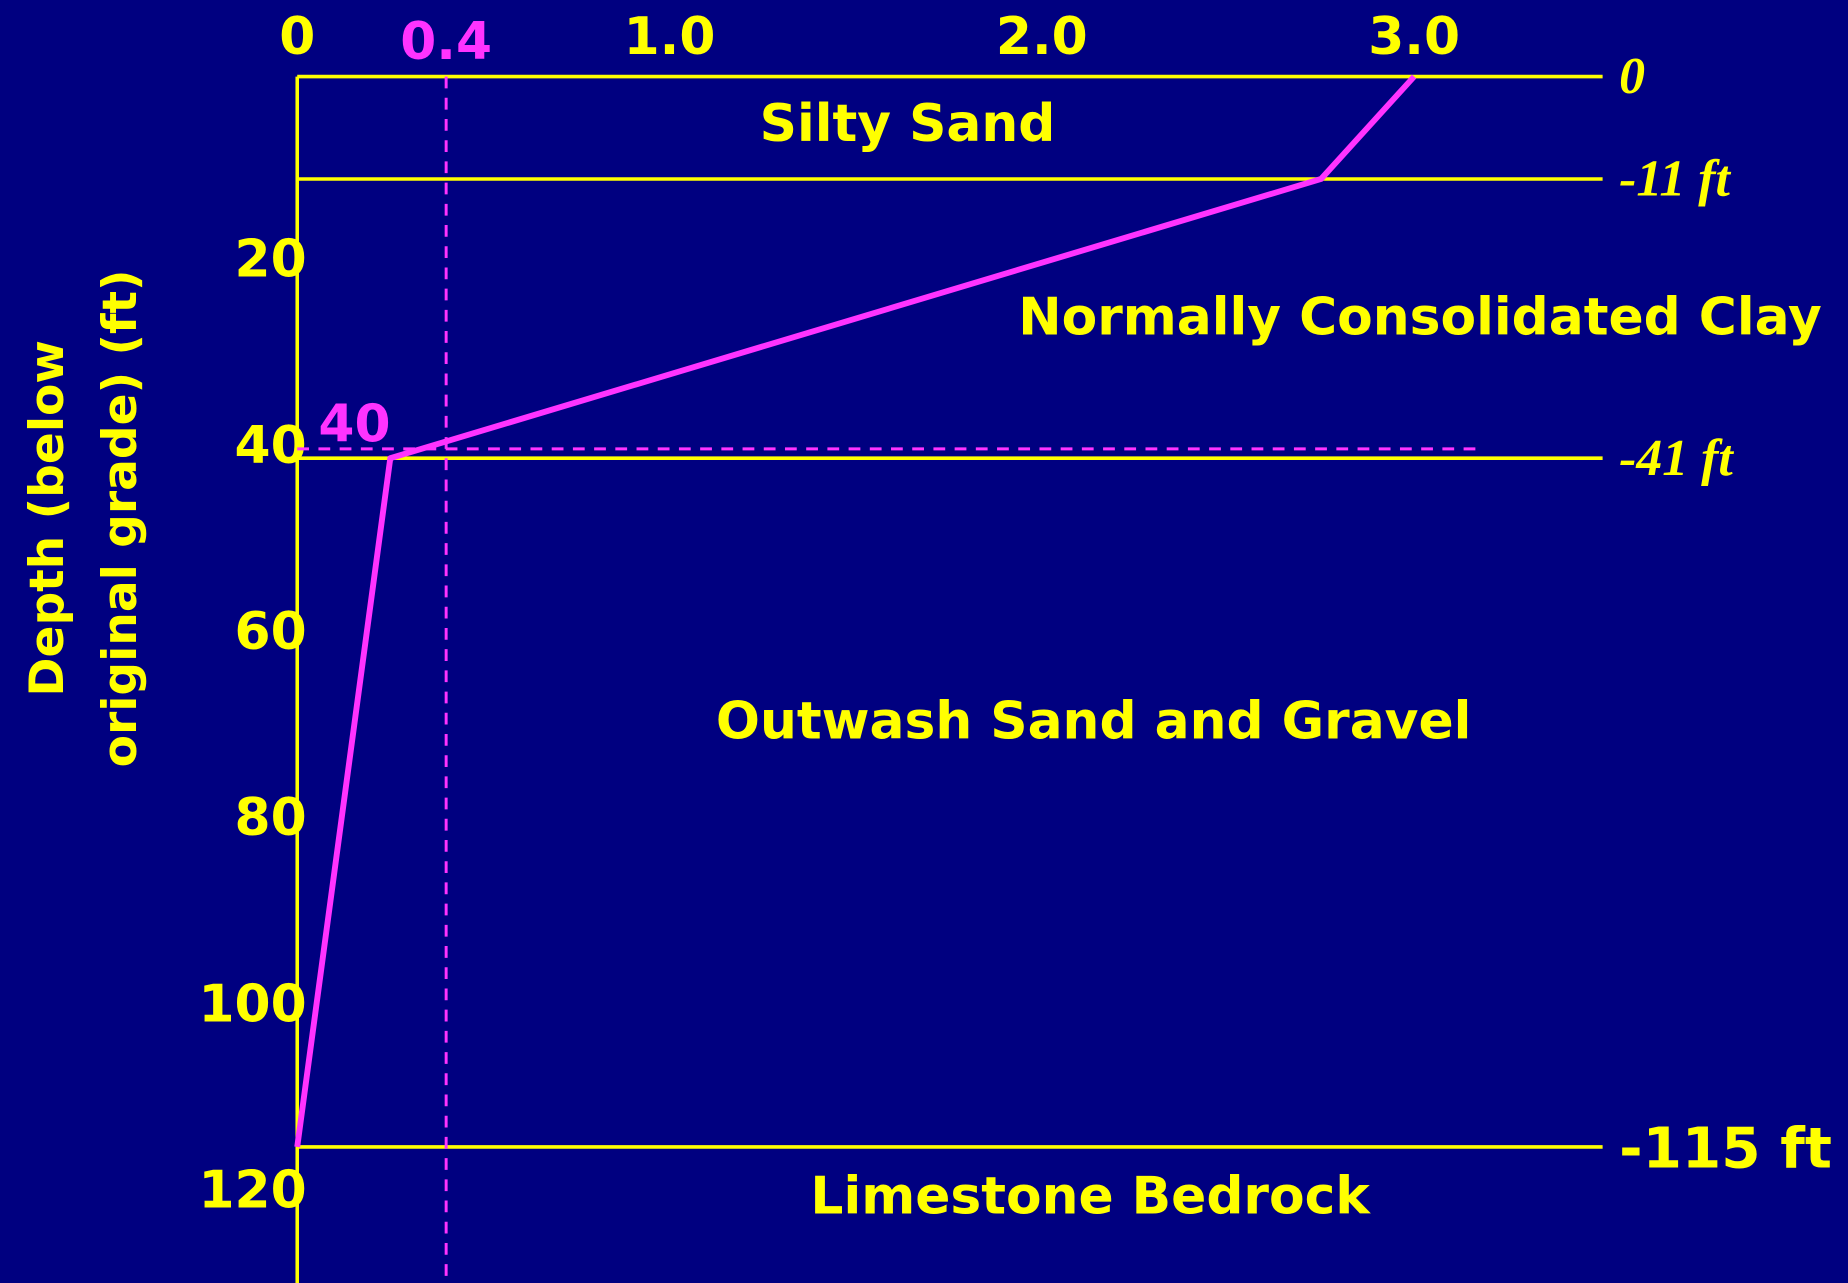 The image size is (1848, 1283). Describe the element at coordinates (271, 818) in the screenshot. I see `y-tick-label: 80` at that location.